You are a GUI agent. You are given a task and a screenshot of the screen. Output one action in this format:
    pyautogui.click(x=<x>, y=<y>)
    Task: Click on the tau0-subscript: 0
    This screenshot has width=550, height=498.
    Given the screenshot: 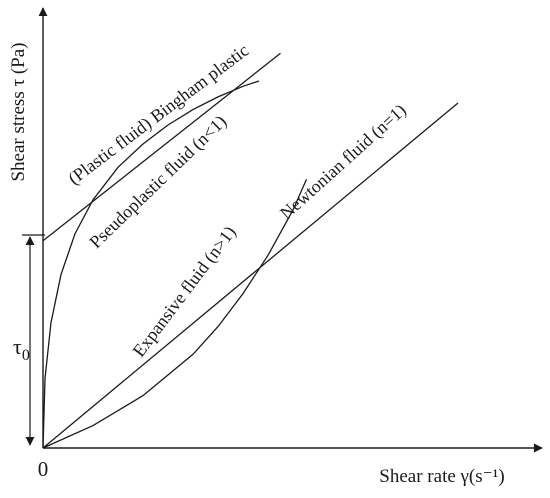 What is the action you would take?
    pyautogui.click(x=26, y=355)
    